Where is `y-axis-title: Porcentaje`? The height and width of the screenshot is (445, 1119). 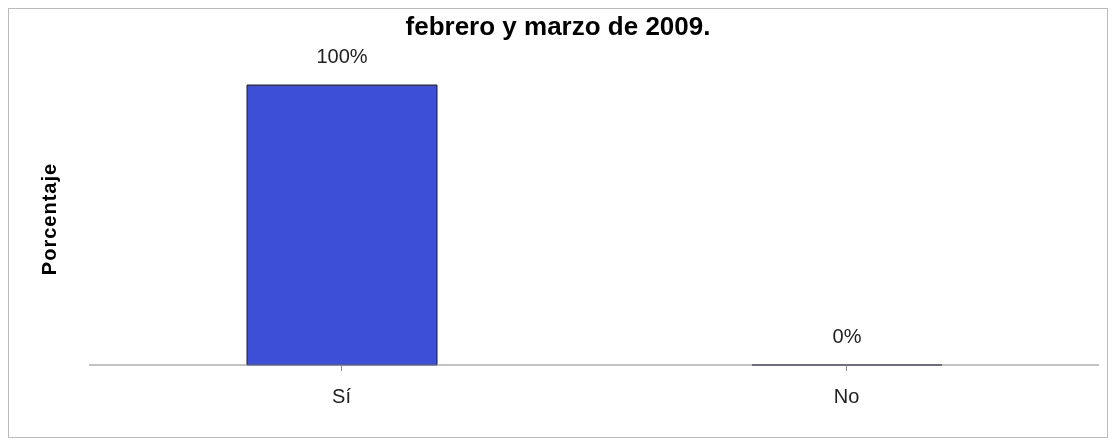 y-axis-title: Porcentaje is located at coordinates (49, 219).